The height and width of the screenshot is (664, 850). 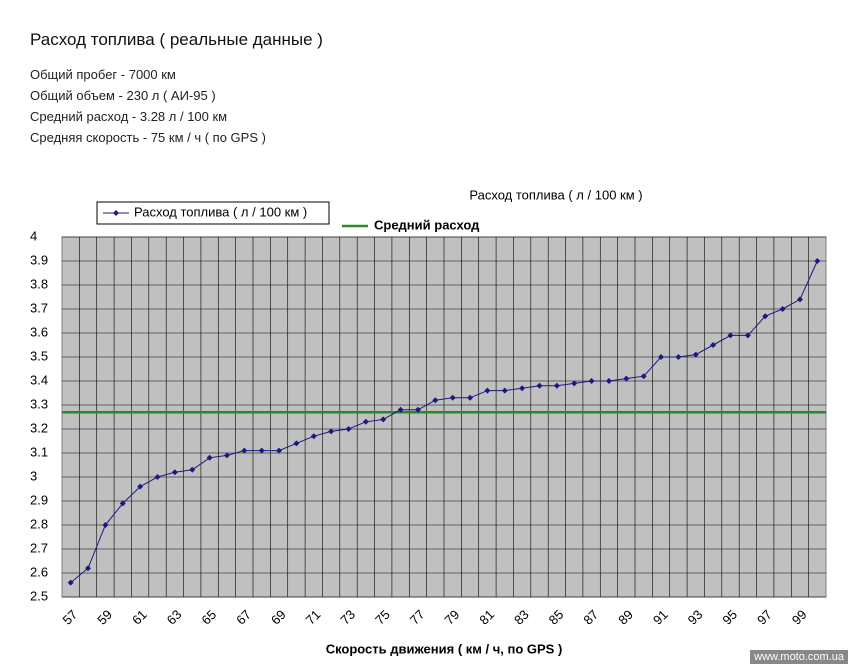 What do you see at coordinates (39, 571) in the screenshot?
I see `y-tick-label: 2.6` at bounding box center [39, 571].